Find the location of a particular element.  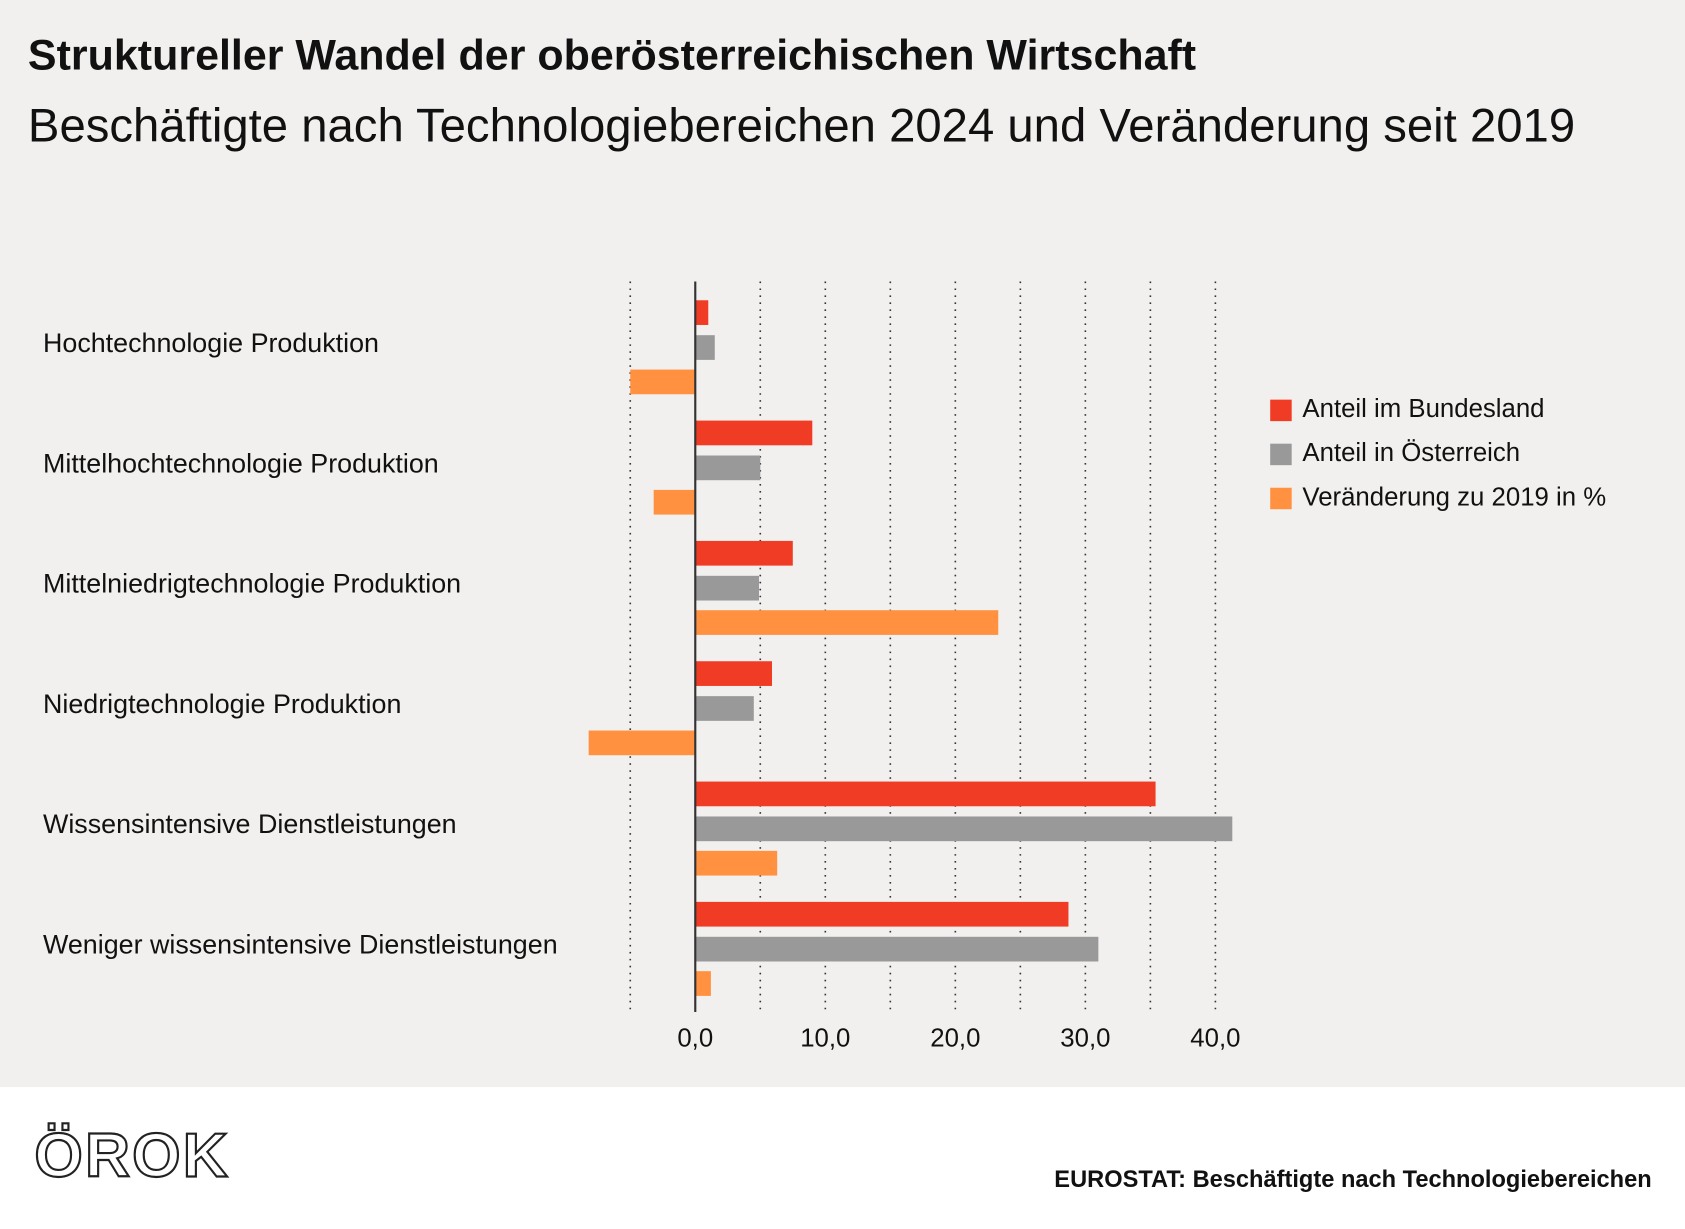

x-tick-label: 20,0 is located at coordinates (955, 1039).